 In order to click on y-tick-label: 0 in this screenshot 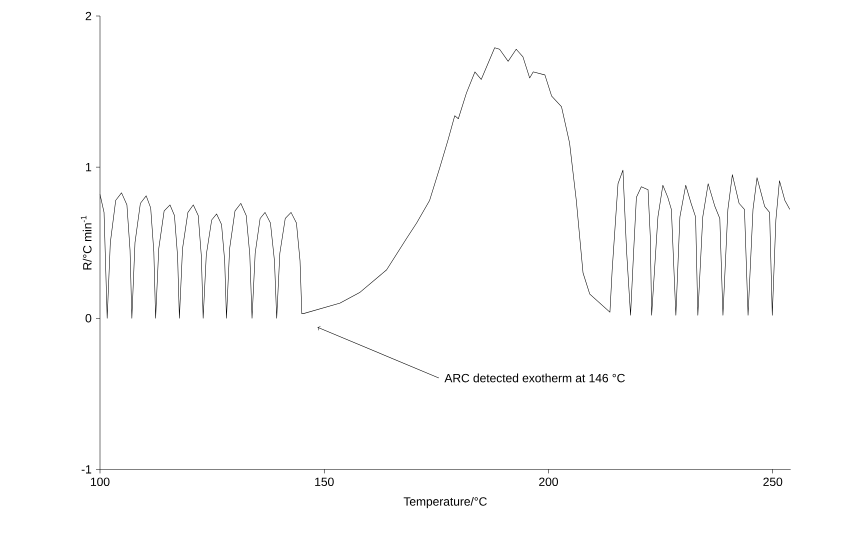, I will do `click(89, 318)`.